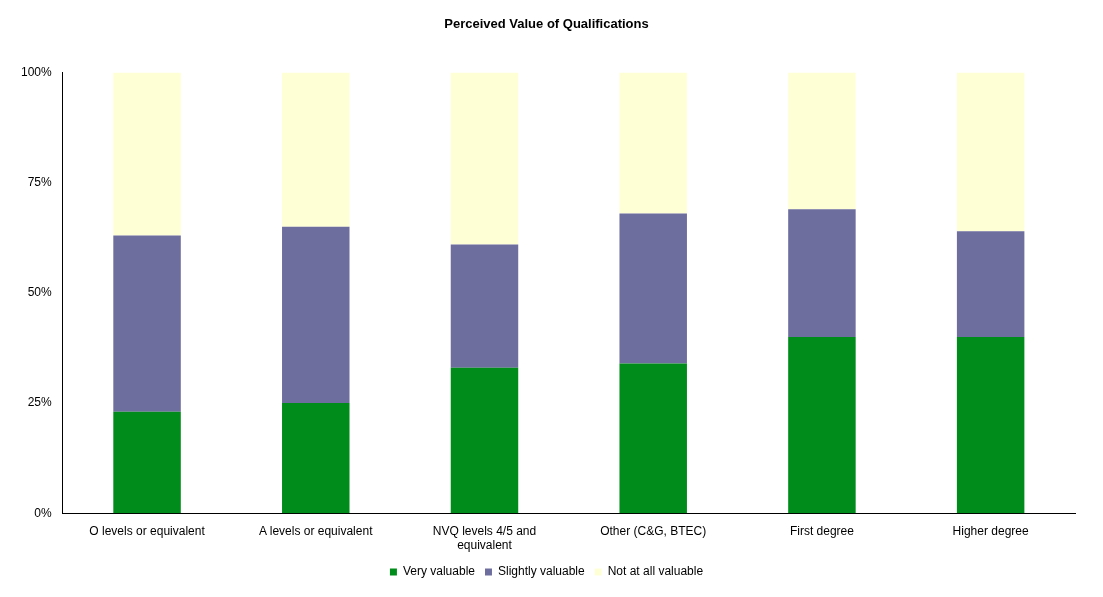  Describe the element at coordinates (40, 182) in the screenshot. I see `y-tick-label: 75%` at that location.